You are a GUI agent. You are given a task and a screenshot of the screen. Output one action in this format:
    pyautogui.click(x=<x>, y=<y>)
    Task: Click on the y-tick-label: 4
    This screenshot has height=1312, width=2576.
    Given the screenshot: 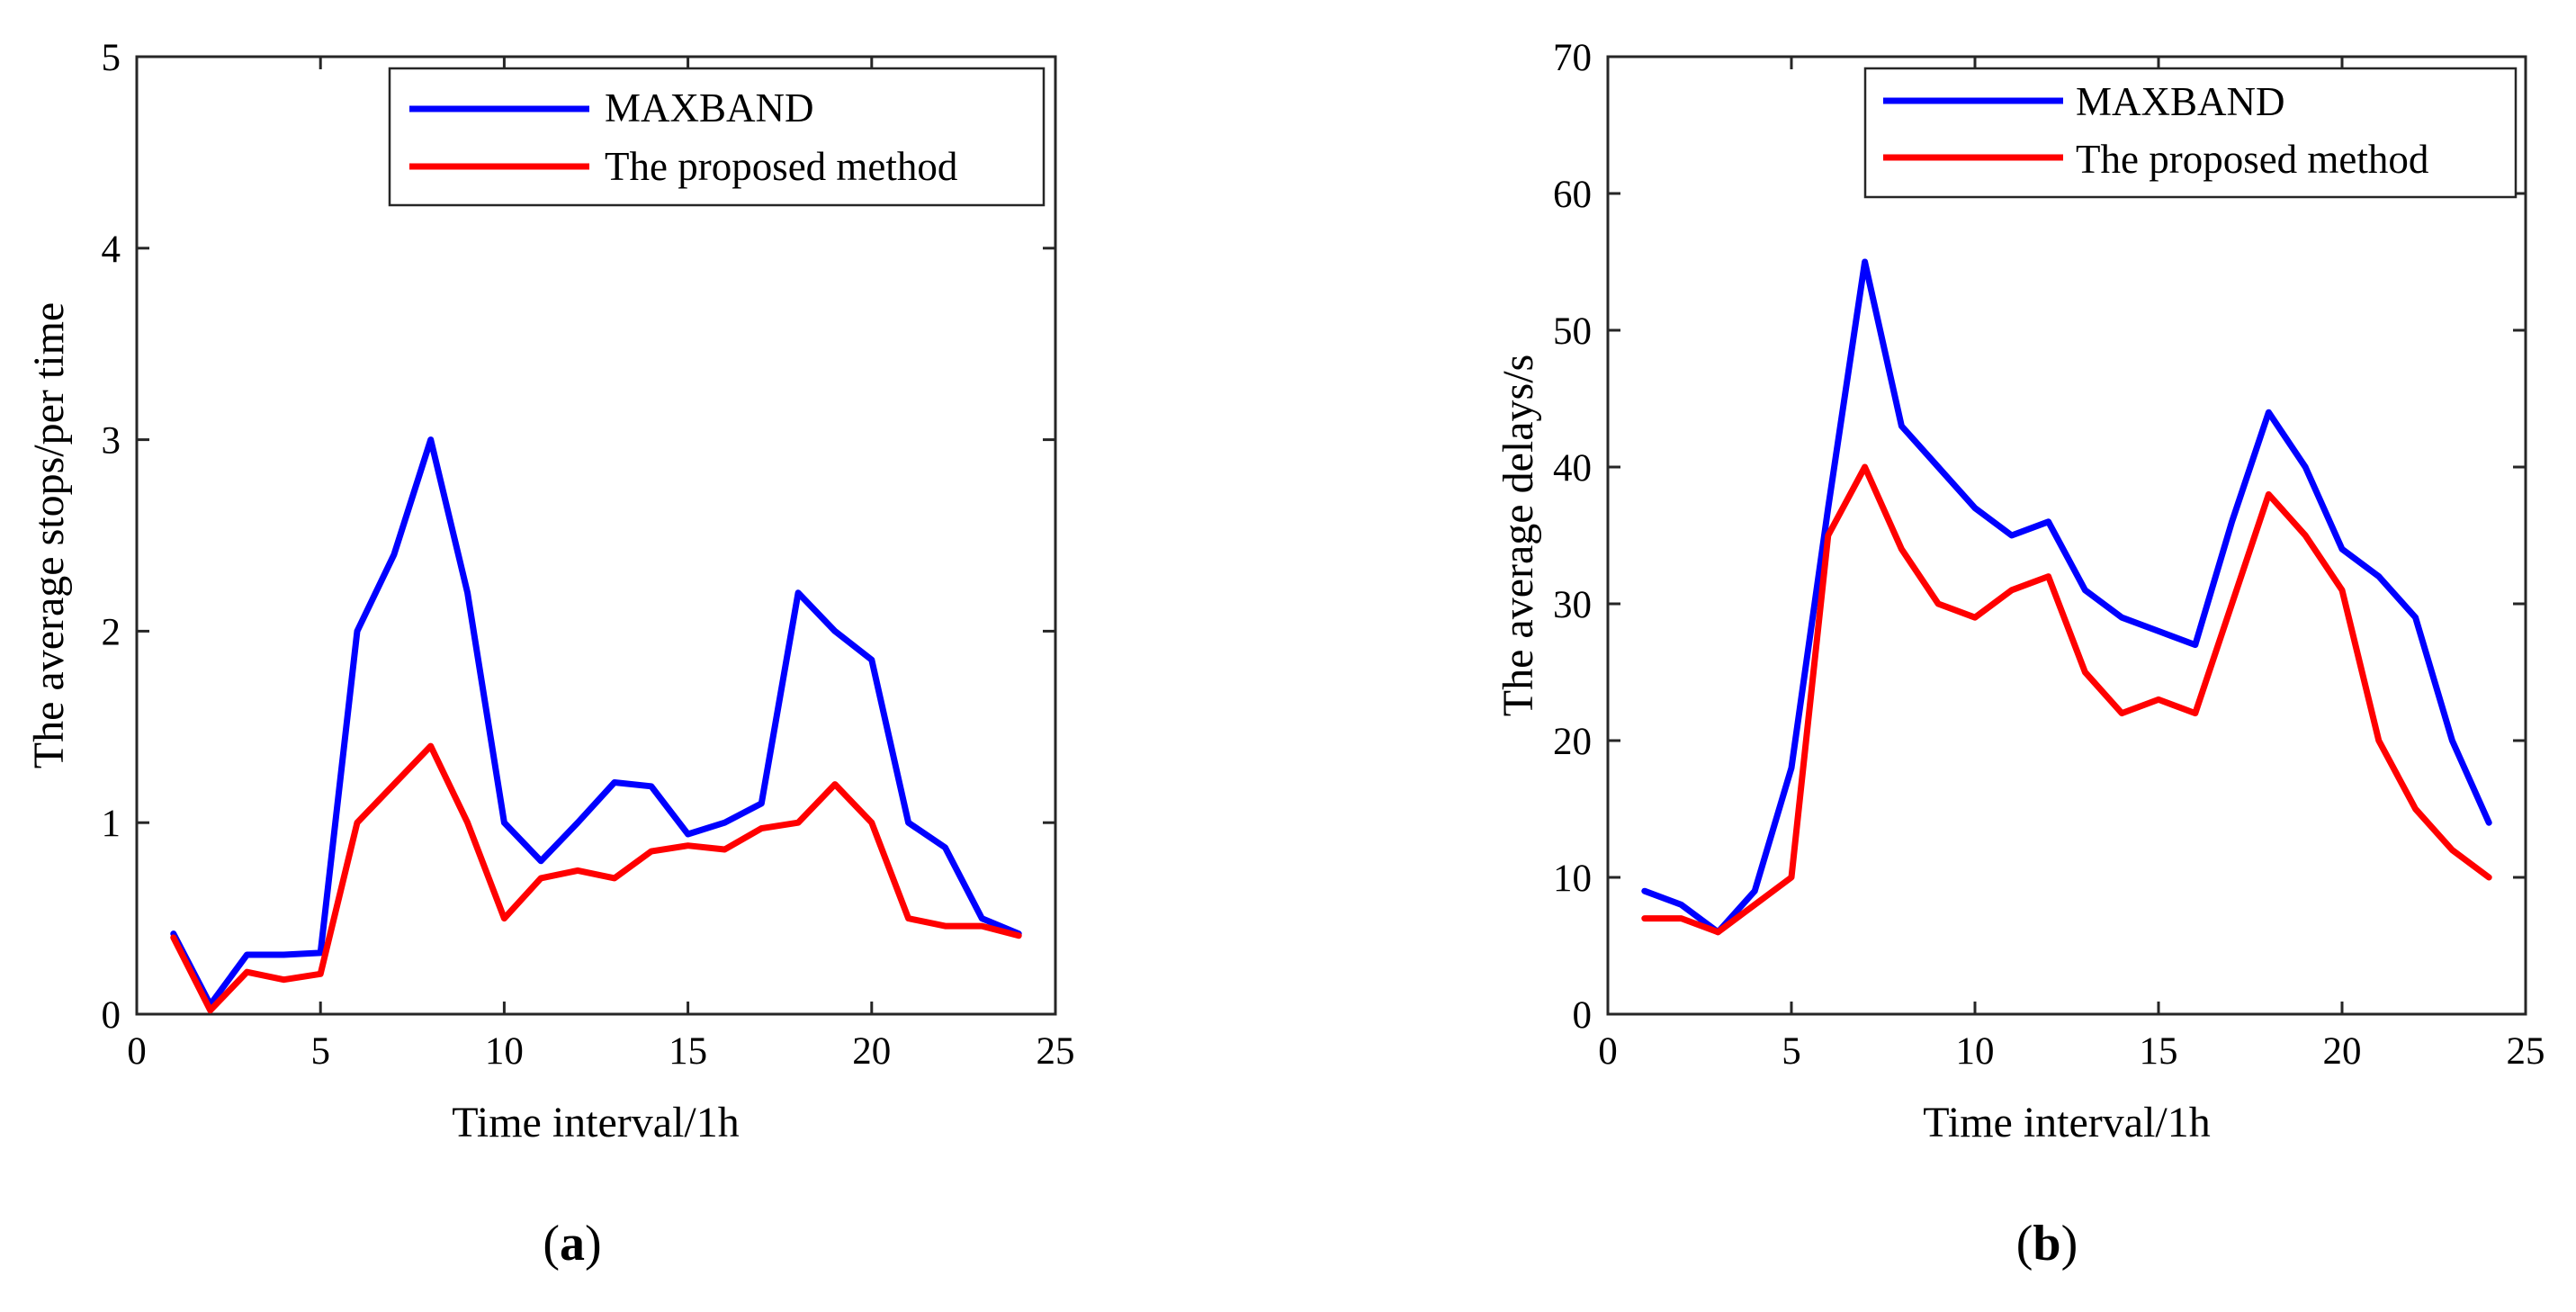 What is the action you would take?
    pyautogui.click(x=112, y=250)
    